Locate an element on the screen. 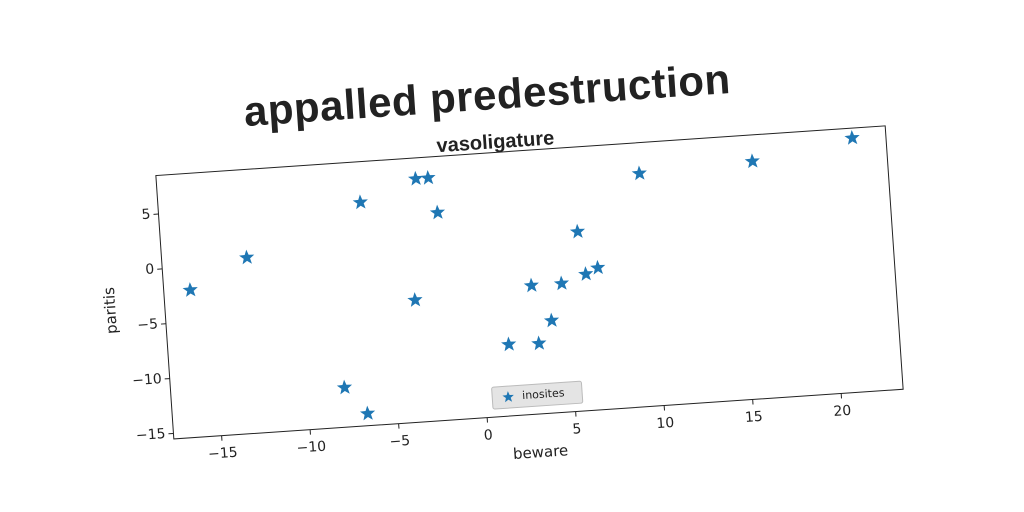  x-tick-label: 5 is located at coordinates (577, 429).